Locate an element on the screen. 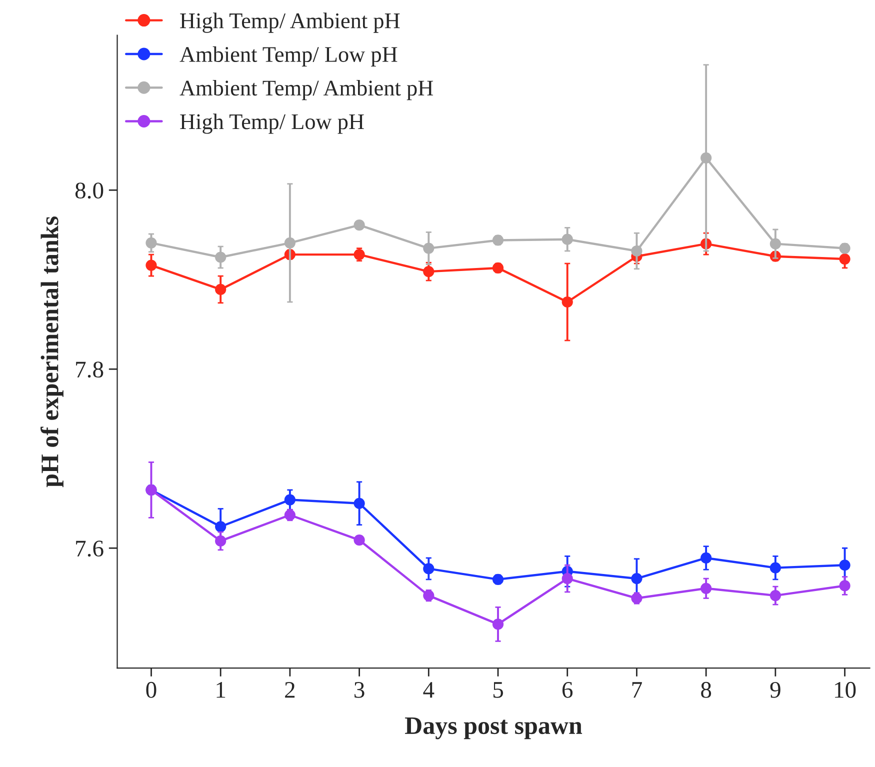 Image resolution: width=875 pixels, height=767 pixels. x-tick-label: 5 is located at coordinates (498, 690).